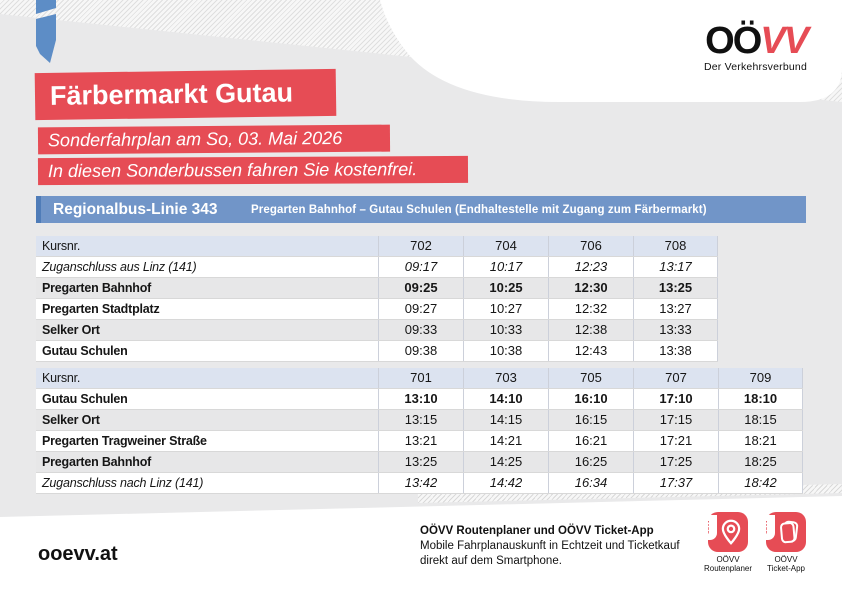  Describe the element at coordinates (675, 483) in the screenshot. I see `departure-time: 17:37` at that location.